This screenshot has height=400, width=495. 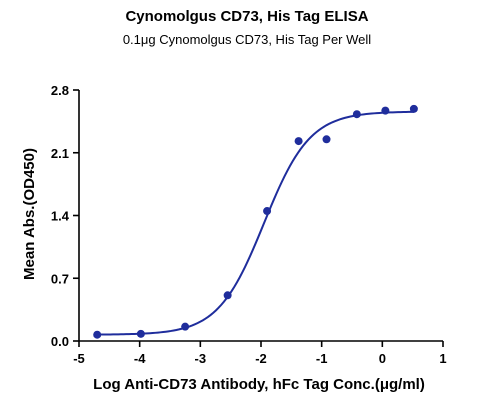 What do you see at coordinates (60, 153) in the screenshot?
I see `y-tick-label: 2.1` at bounding box center [60, 153].